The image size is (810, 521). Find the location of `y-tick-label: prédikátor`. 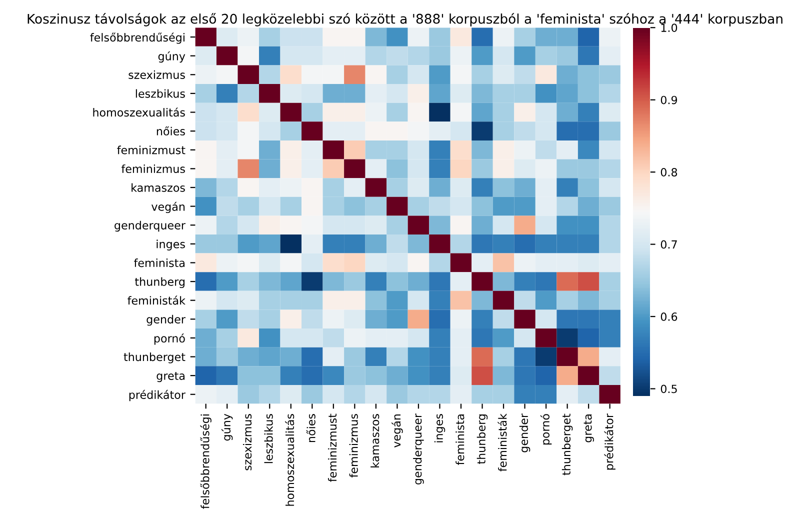

y-tick-label: prédikátor is located at coordinates (157, 396).